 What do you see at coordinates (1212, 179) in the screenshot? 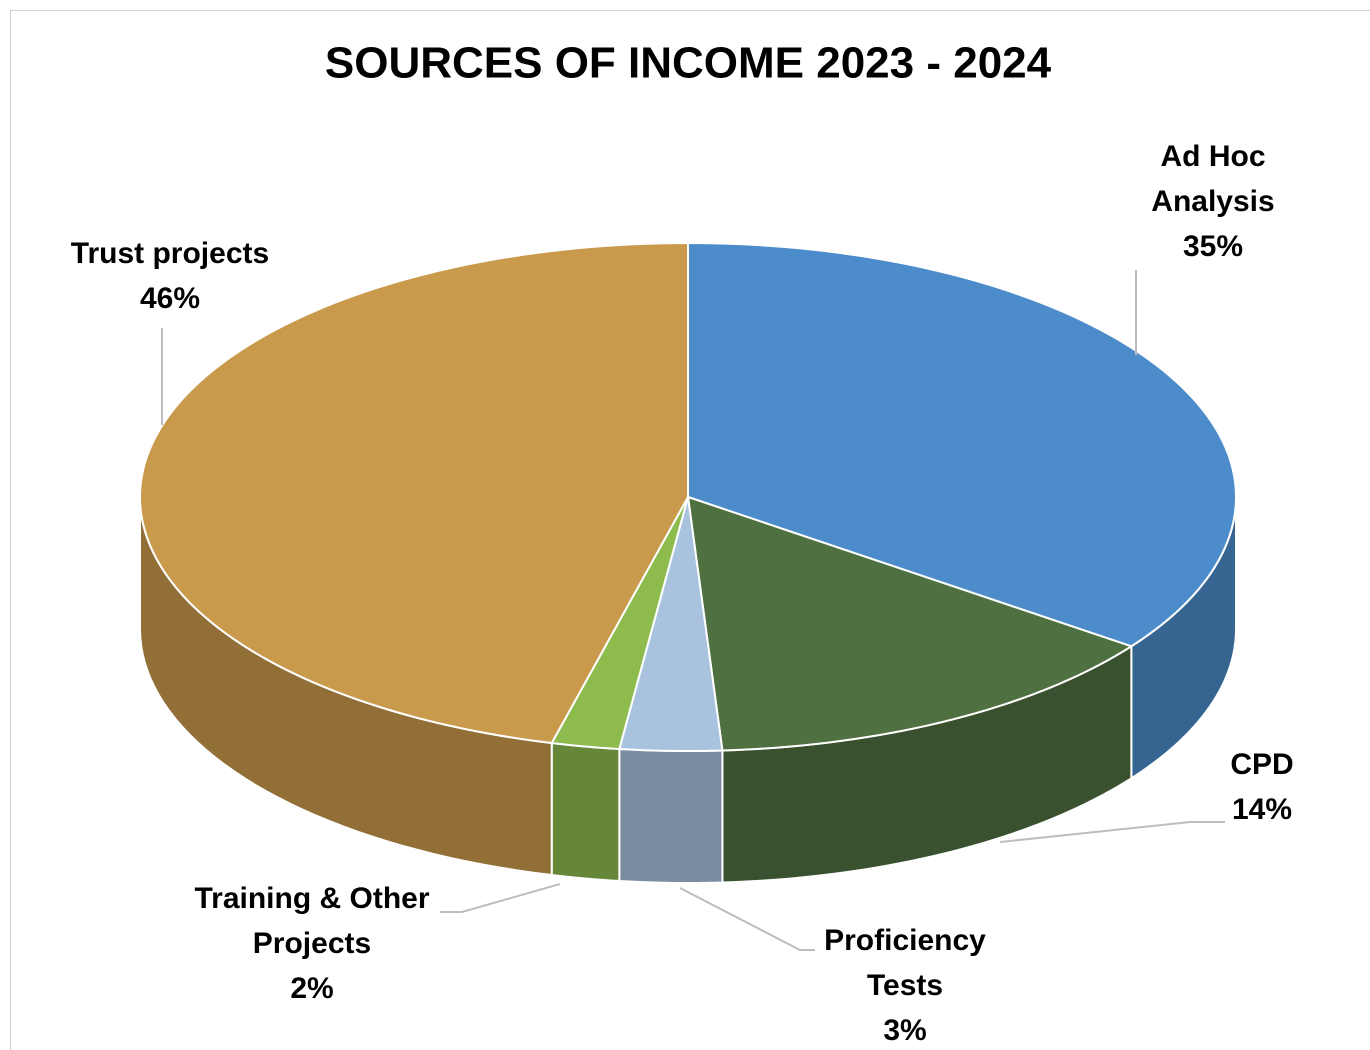
I see `data-label: Ad Hoc Analysis` at bounding box center [1212, 179].